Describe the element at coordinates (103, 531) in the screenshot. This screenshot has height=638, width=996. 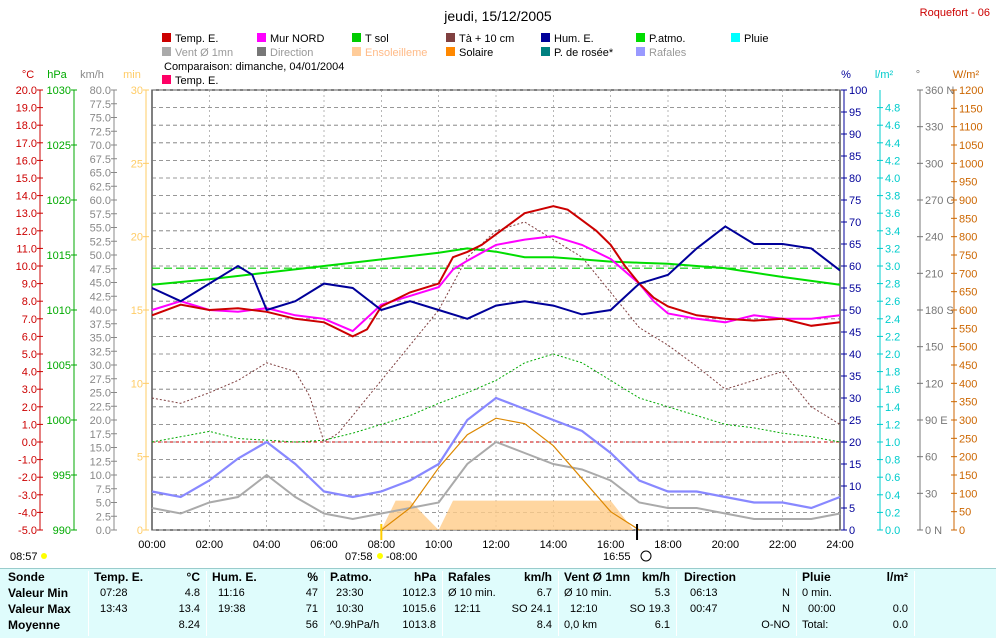
I see `wind-axis-tick-label: 0.0` at that location.